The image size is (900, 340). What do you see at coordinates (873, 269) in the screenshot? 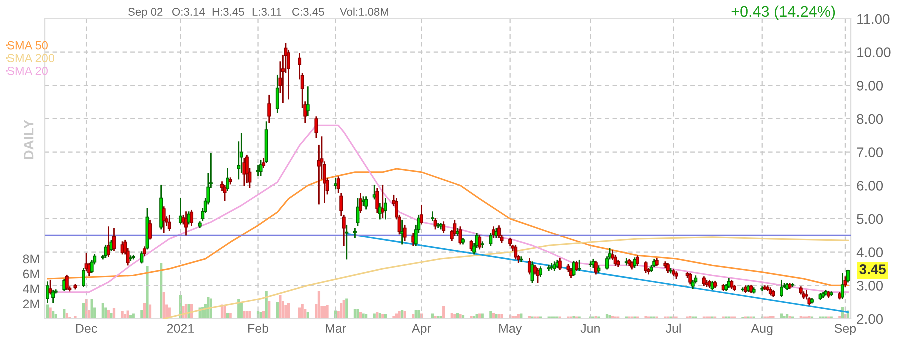
I see `text: 3.45` at bounding box center [873, 269].